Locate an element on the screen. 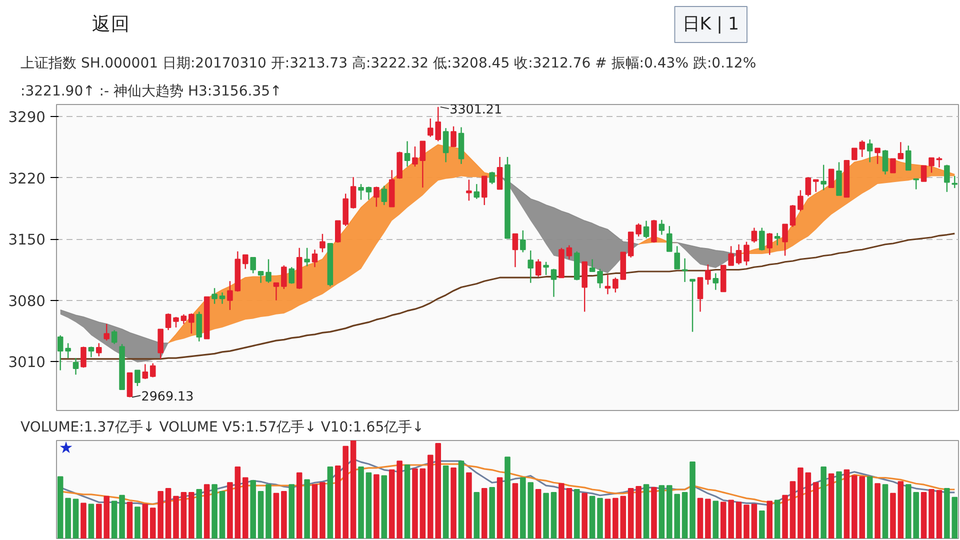  chart-title: VOLUME:1.37亿手↓ VOLUME V5:1.57亿手↓ V10:1.65亿手↓ is located at coordinates (222, 428).